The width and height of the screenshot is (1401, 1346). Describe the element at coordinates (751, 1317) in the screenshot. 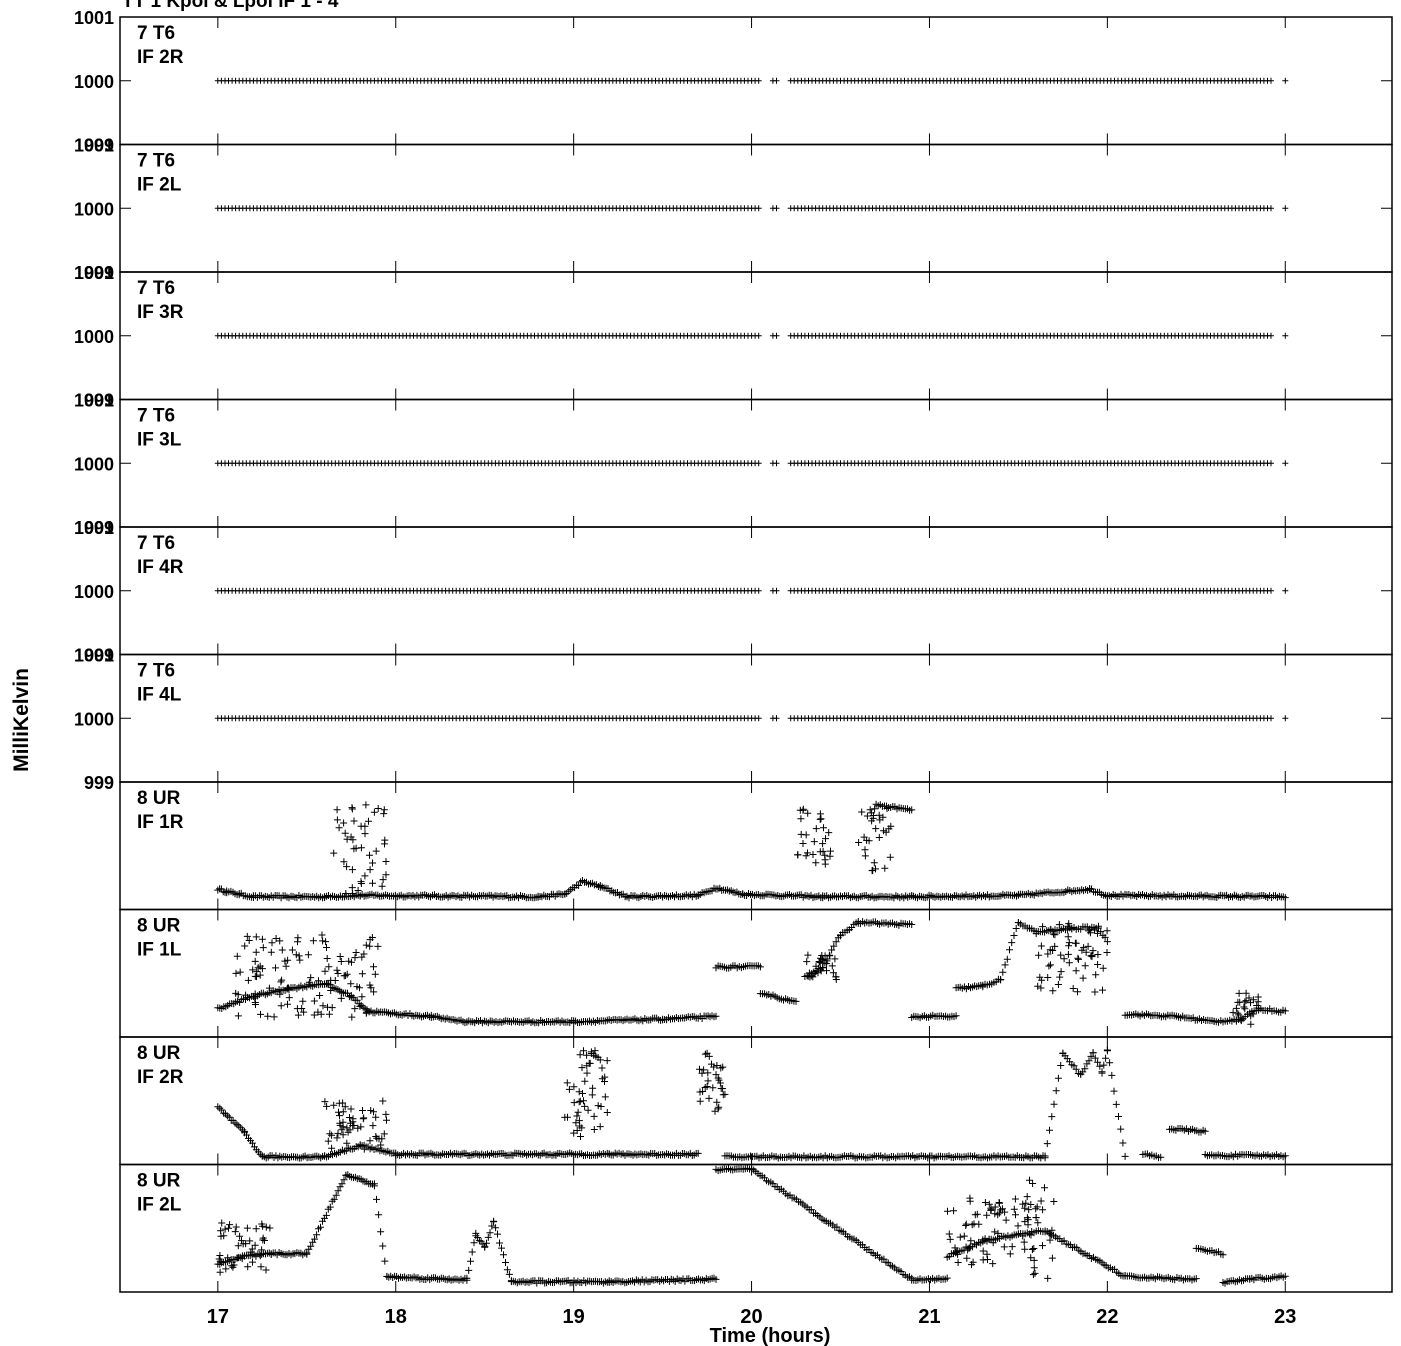

I see `x-tick-label: 20` at that location.